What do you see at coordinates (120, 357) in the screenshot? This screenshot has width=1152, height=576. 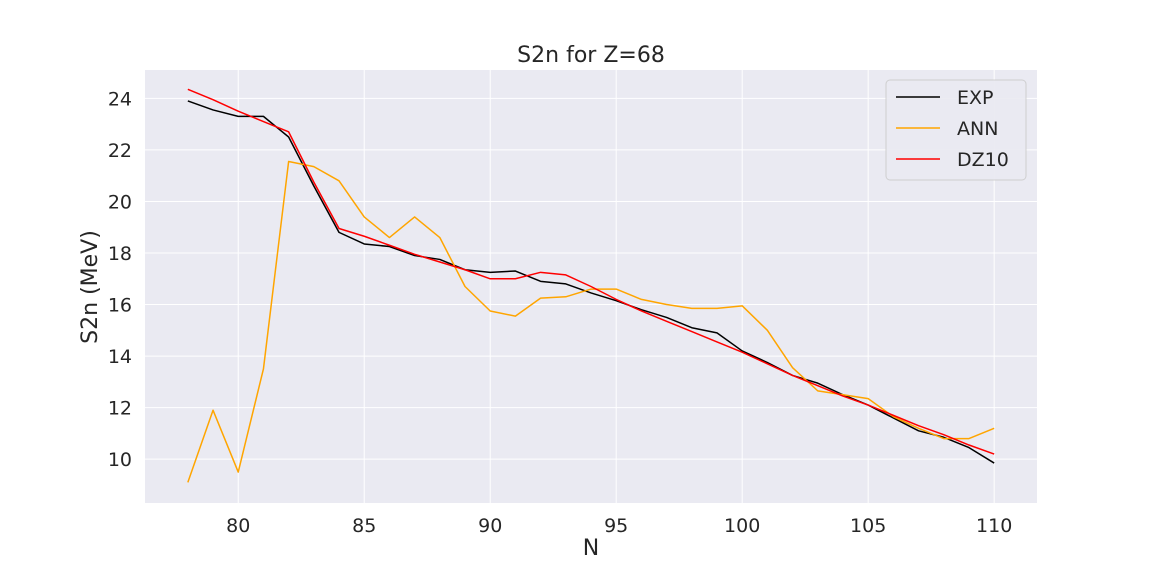 I see `y-tick-label: 14` at bounding box center [120, 357].